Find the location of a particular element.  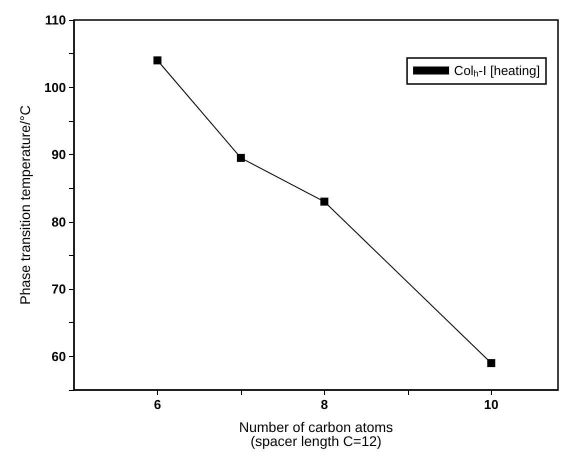

y-tick-label: 80 is located at coordinates (59, 222).